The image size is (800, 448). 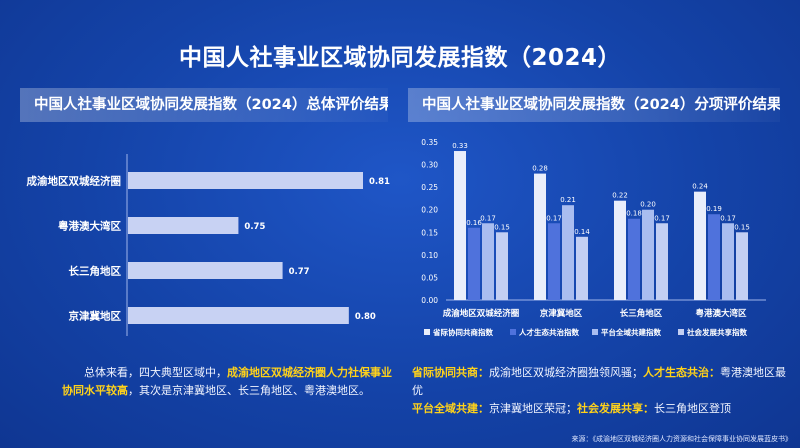 I want to click on summary-highlight: 成渝地区双城经济圈人力社保事业协同水平较高, so click(x=227, y=381).